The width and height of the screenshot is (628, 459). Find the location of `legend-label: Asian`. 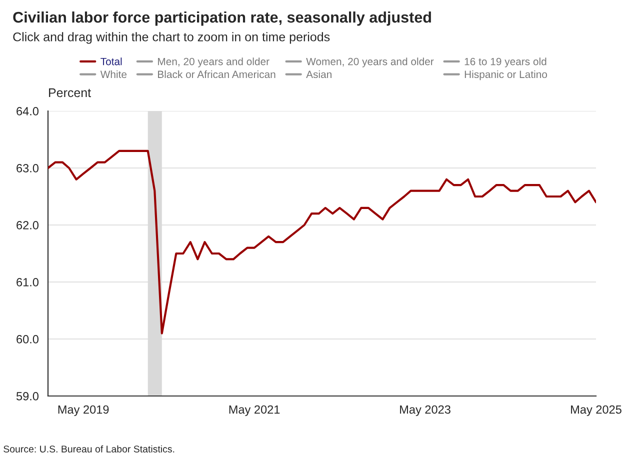

legend-label: Asian is located at coordinates (319, 74).